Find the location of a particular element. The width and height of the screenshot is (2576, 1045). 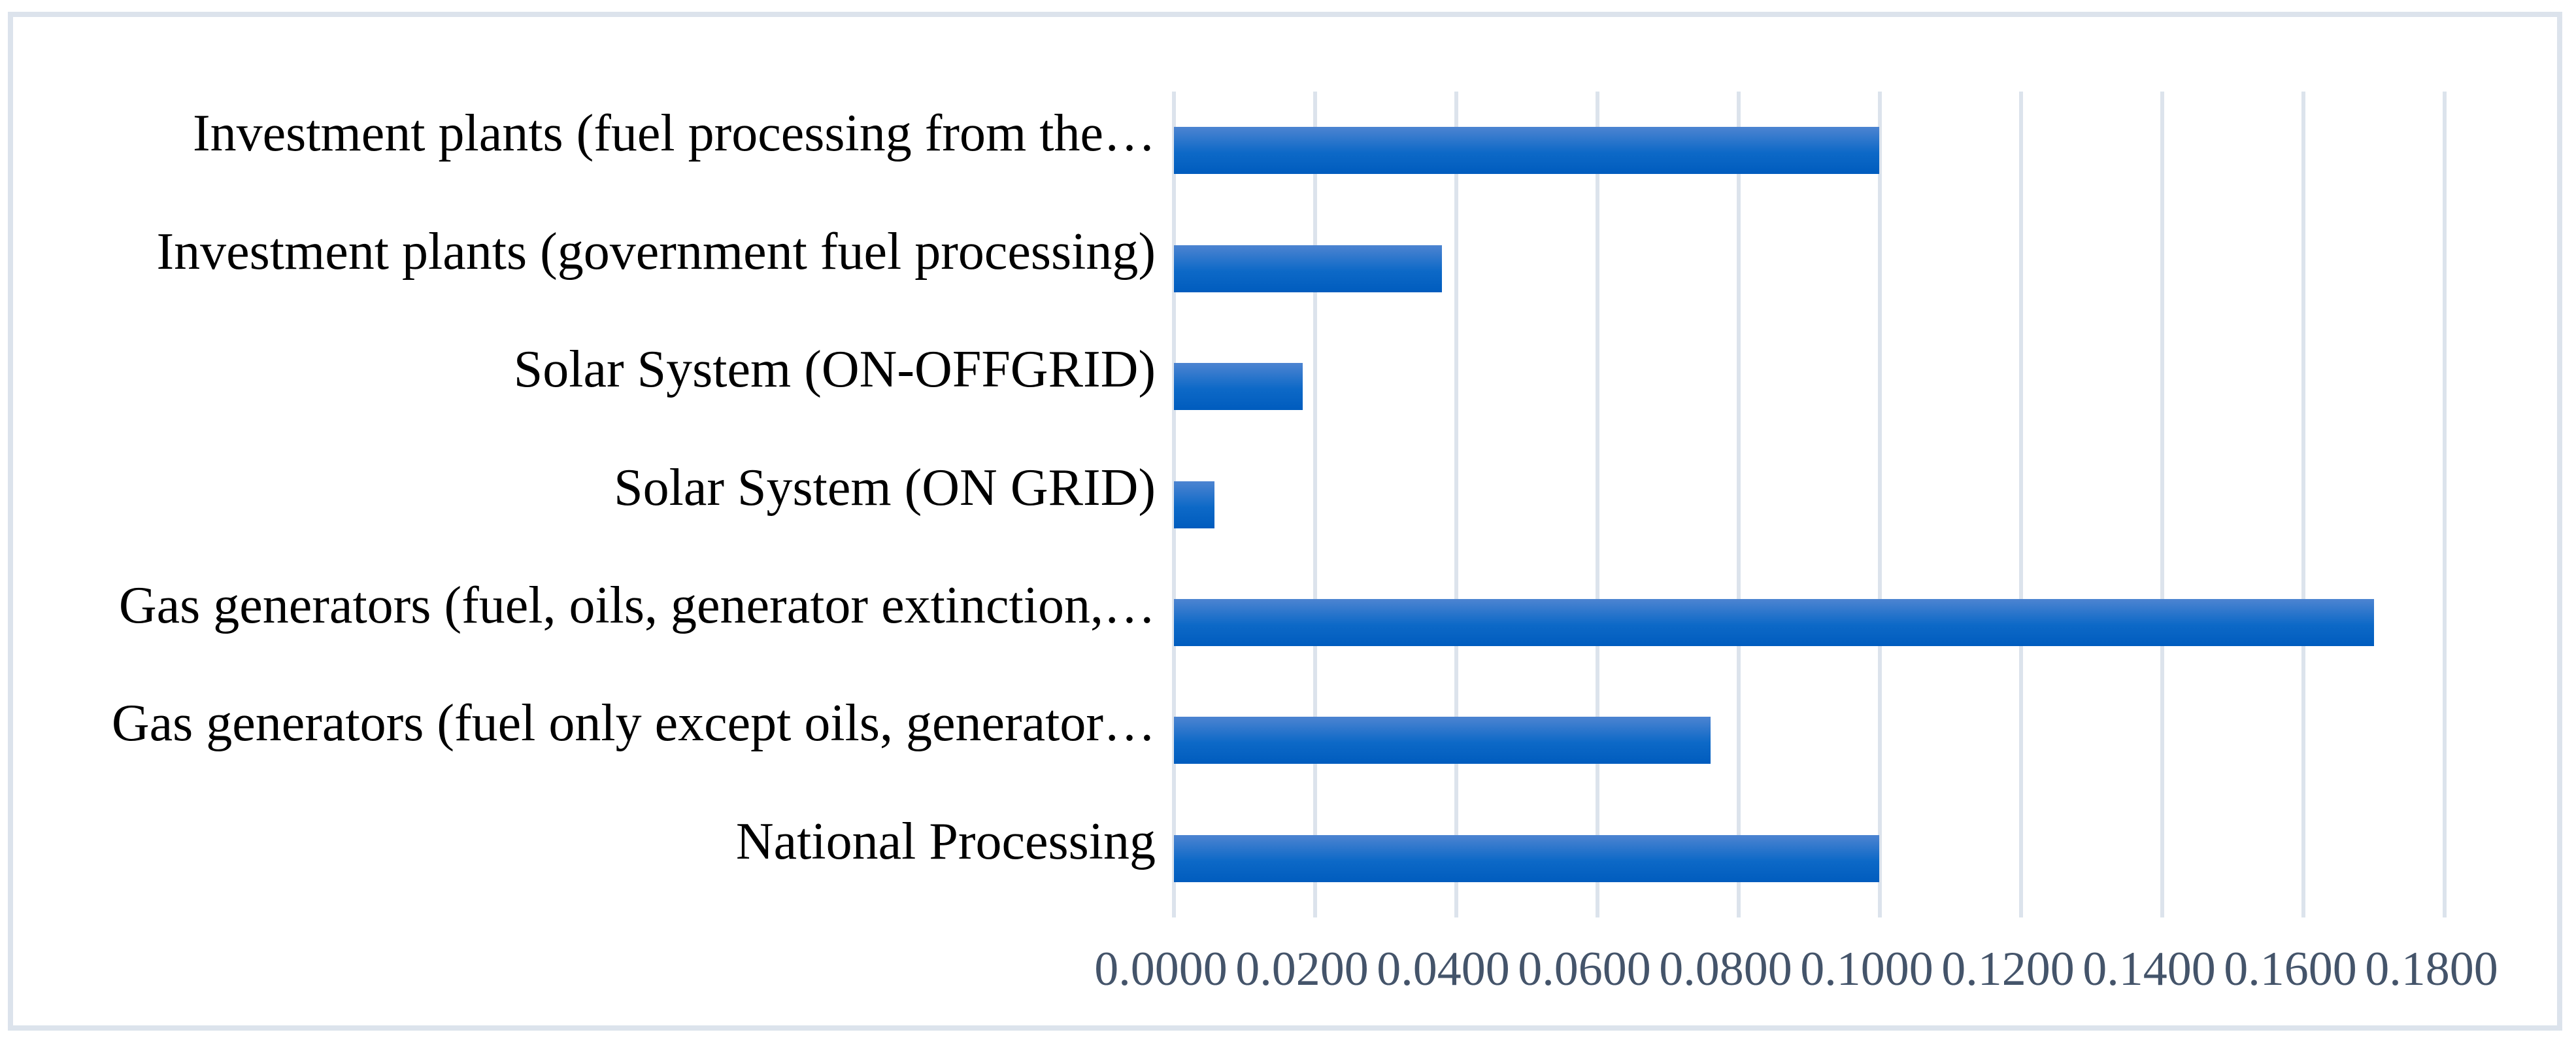

x-tick-label-2: 0.0400 is located at coordinates (1443, 969).